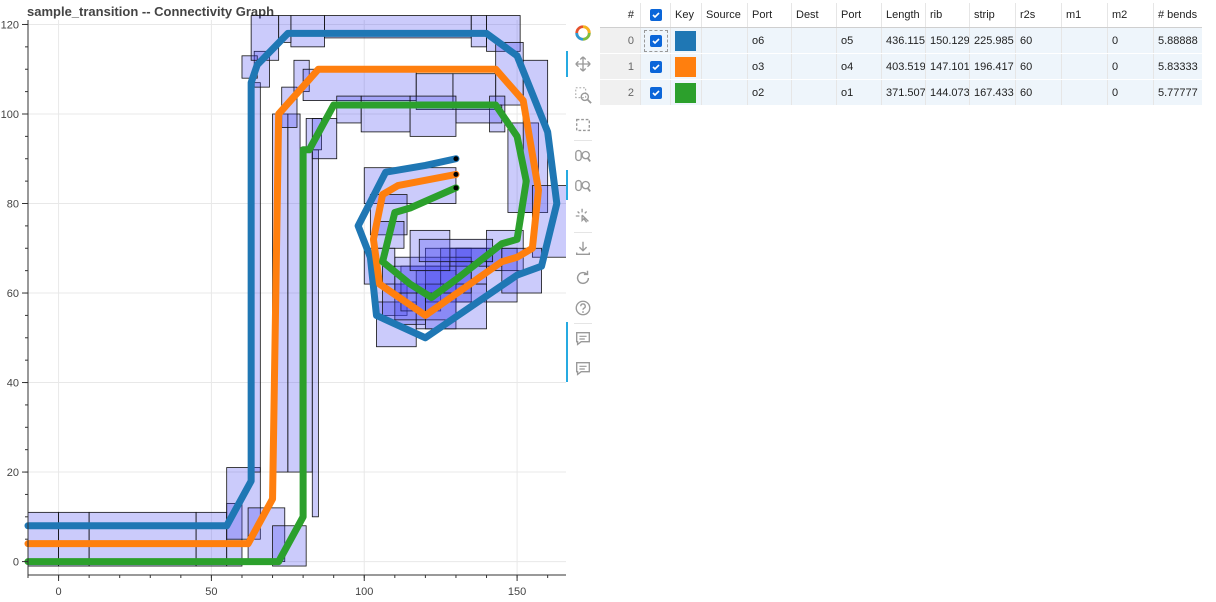 The image size is (1216, 602). I want to click on hover-icon, so click(583, 339).